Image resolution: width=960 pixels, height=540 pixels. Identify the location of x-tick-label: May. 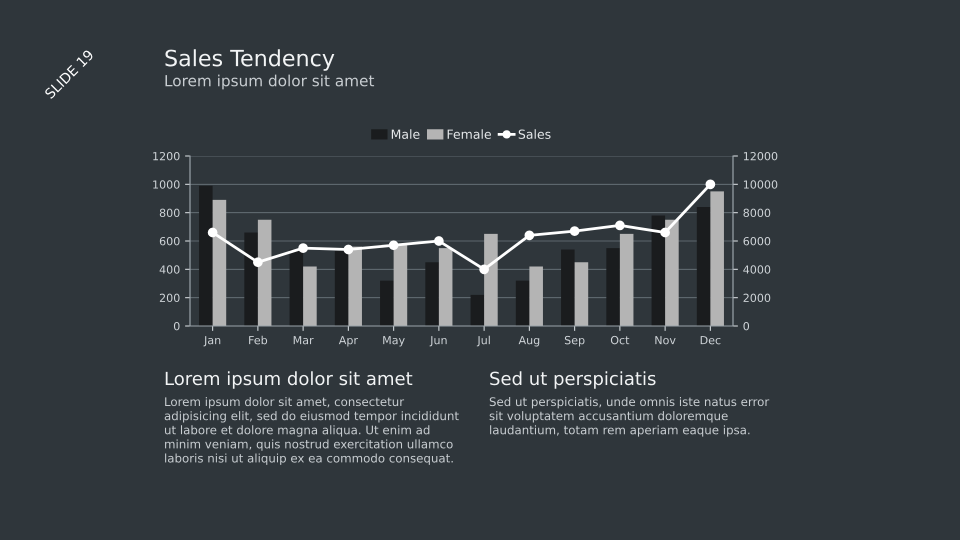
(394, 341).